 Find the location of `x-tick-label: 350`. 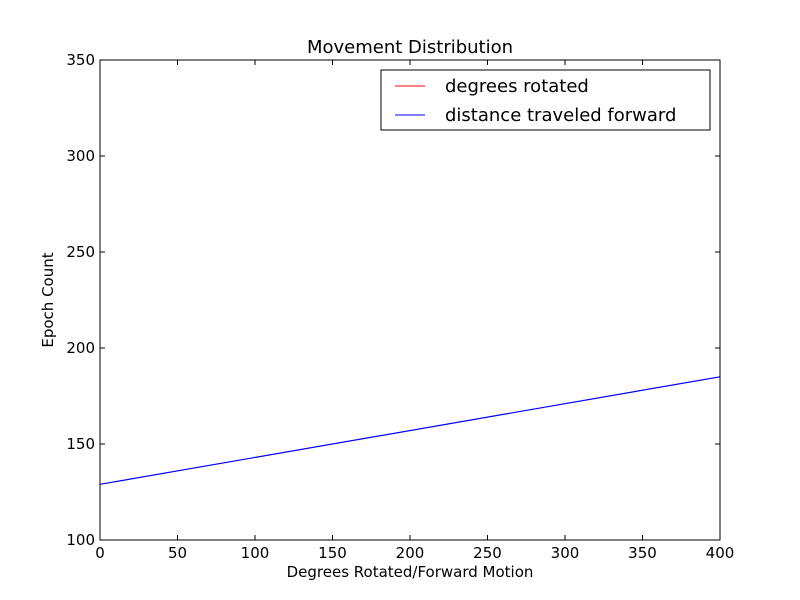

x-tick-label: 350 is located at coordinates (642, 553).